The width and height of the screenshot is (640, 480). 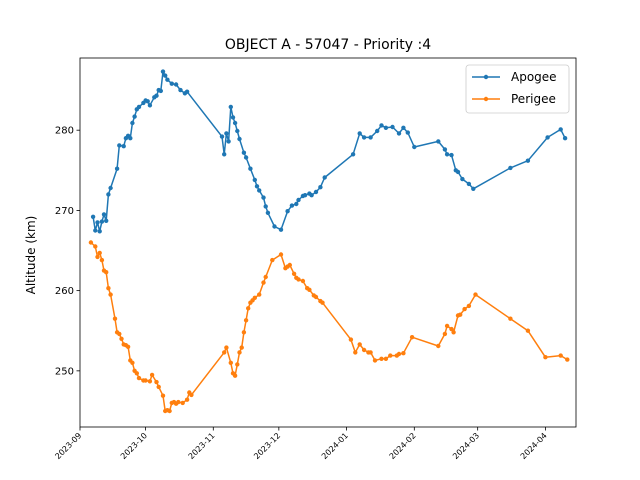 What do you see at coordinates (533, 99) in the screenshot?
I see `legend-label-perigee: Perigee` at bounding box center [533, 99].